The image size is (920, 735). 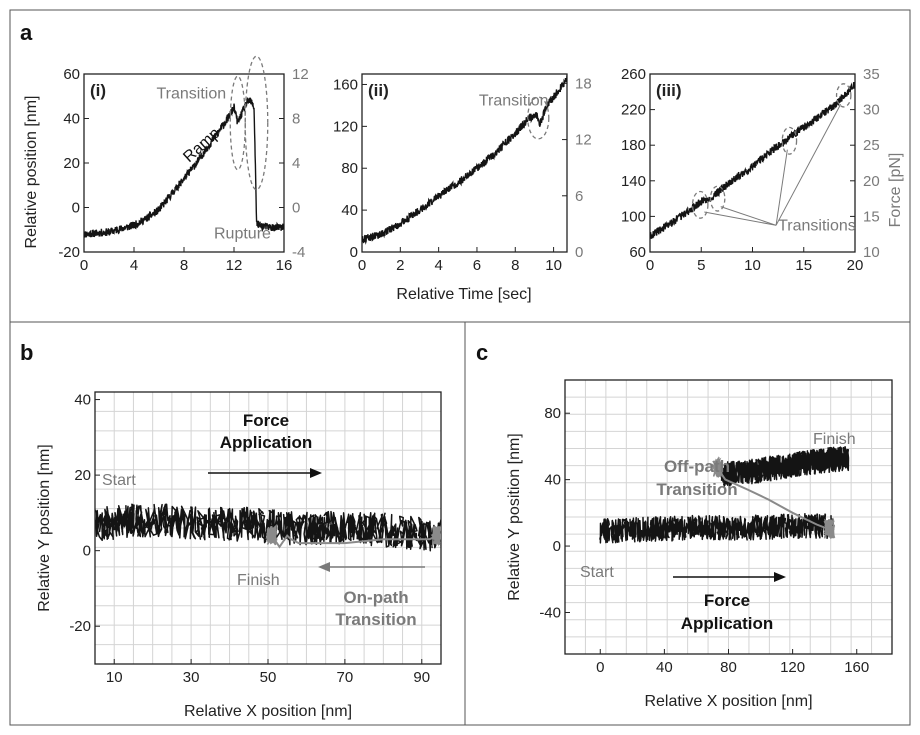 I want to click on x-tick-label: 30, so click(x=191, y=677).